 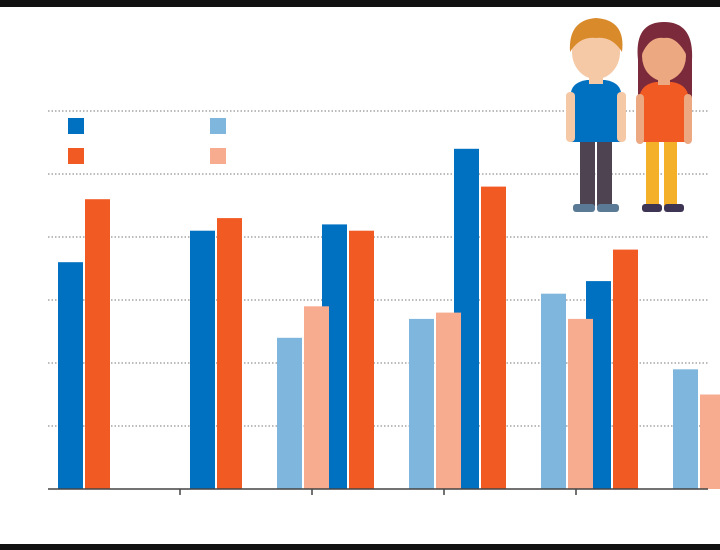 I want to click on legend, so click(x=147, y=141).